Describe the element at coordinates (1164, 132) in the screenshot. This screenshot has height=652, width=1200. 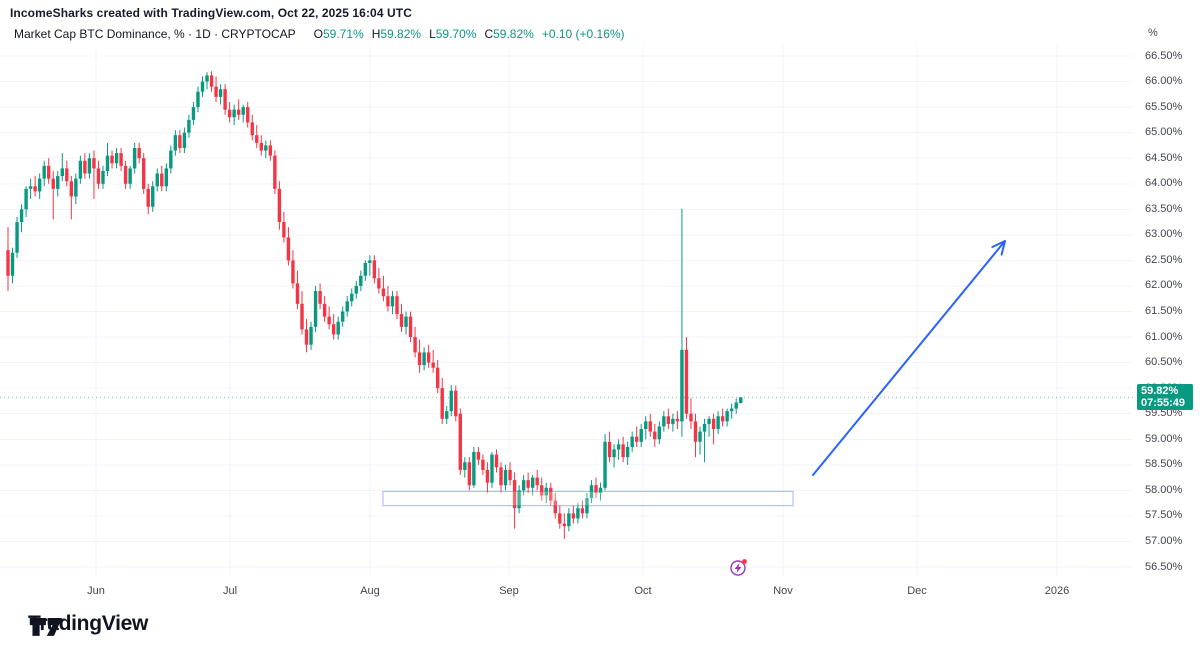
I see `y-axis-label: 65.00%` at that location.